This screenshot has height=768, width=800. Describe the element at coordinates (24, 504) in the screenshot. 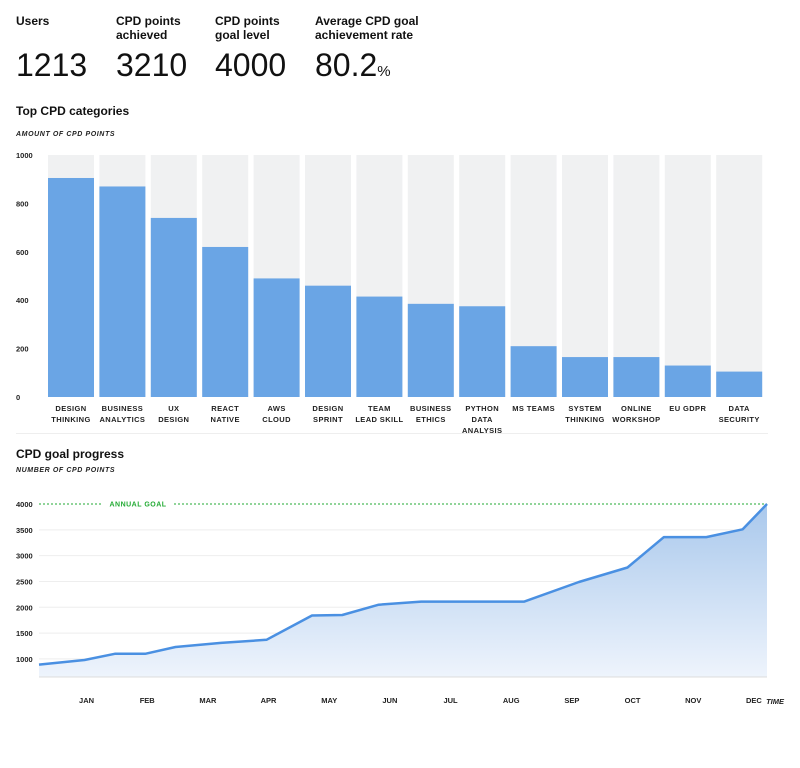

I see `y-tick-label: 4000` at that location.